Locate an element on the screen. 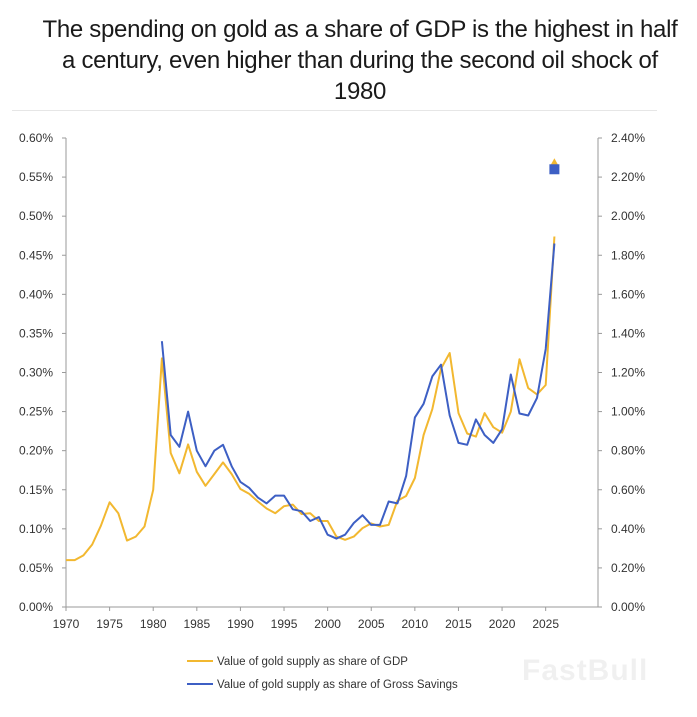 The image size is (697, 717). x-tick-label: 1980 is located at coordinates (153, 624).